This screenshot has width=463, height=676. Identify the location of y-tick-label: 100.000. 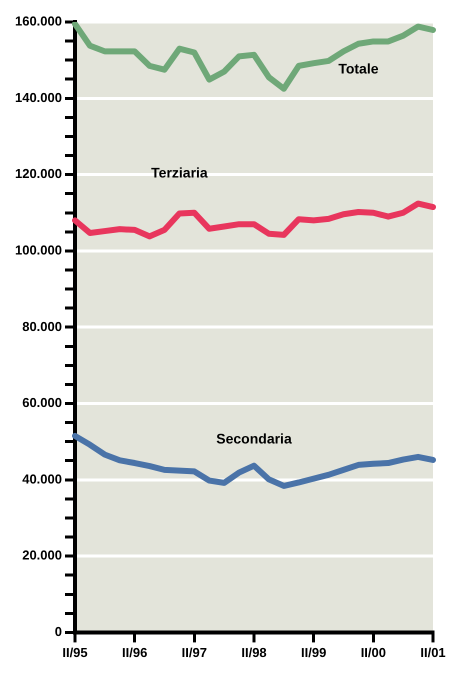
(38, 250).